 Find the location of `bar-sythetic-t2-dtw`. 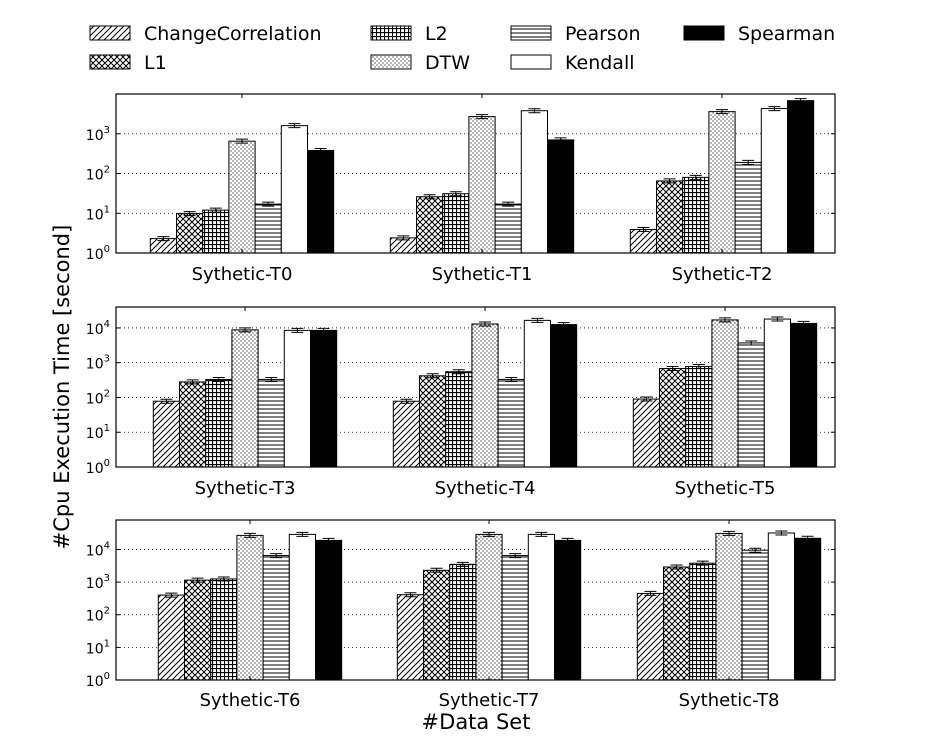

bar-sythetic-t2-dtw is located at coordinates (722, 182).